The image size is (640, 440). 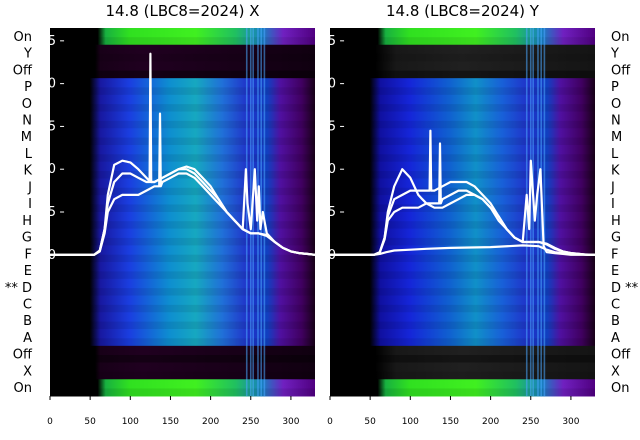 What do you see at coordinates (612, 187) in the screenshot?
I see `row-label: J` at bounding box center [612, 187].